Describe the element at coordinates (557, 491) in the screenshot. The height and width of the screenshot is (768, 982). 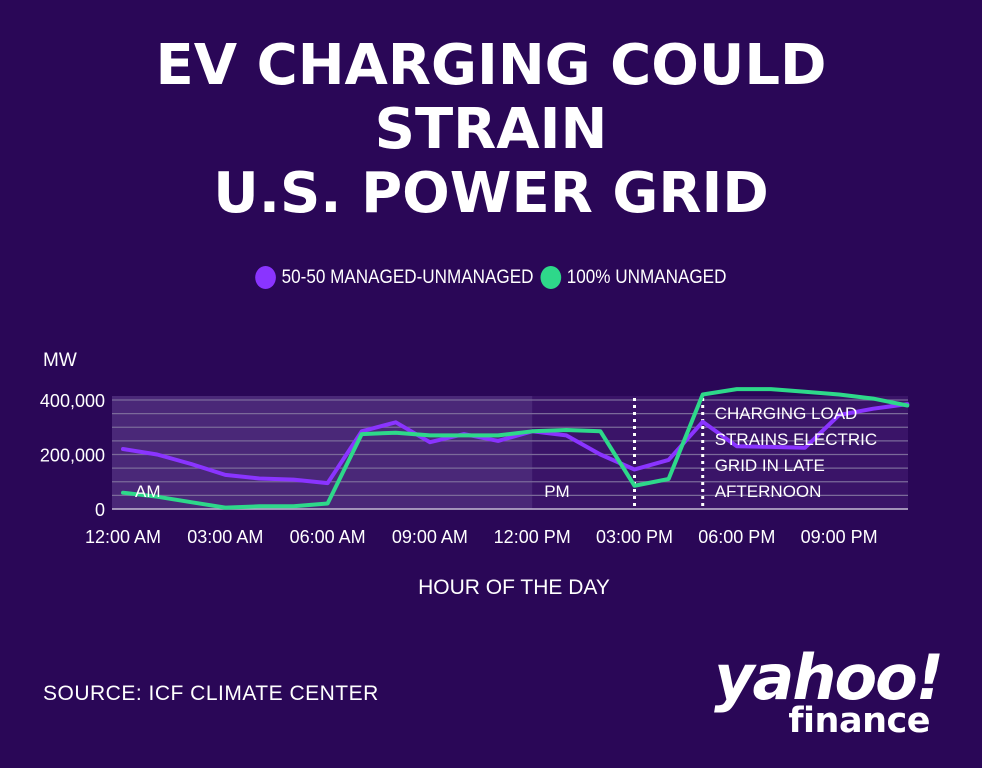
I see `annotation-pm: PM` at that location.